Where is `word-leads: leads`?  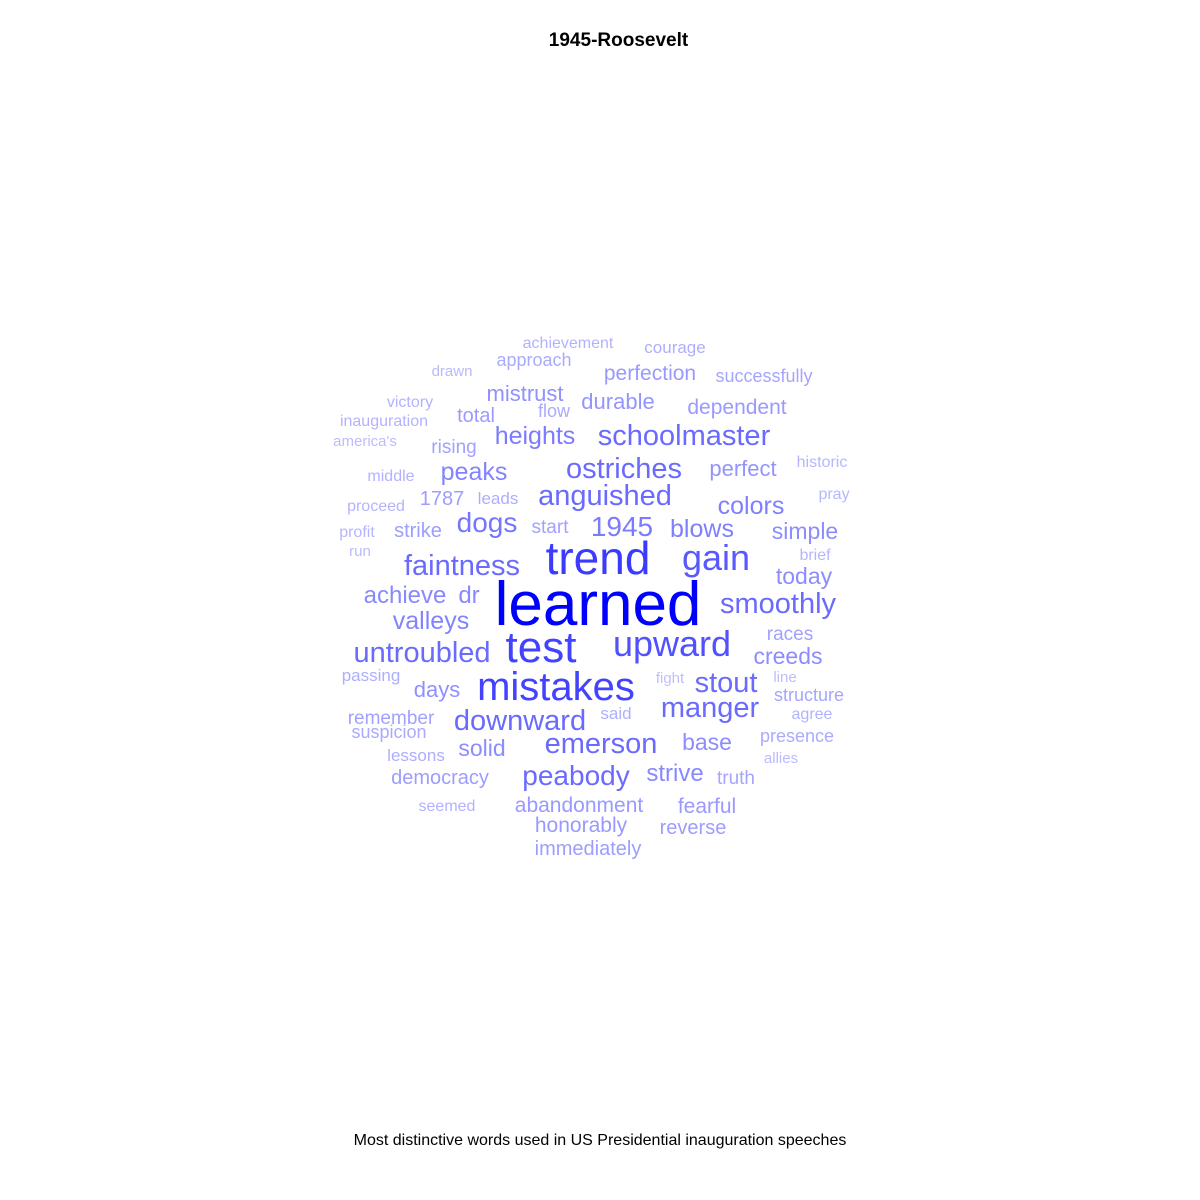
word-leads: leads is located at coordinates (498, 498).